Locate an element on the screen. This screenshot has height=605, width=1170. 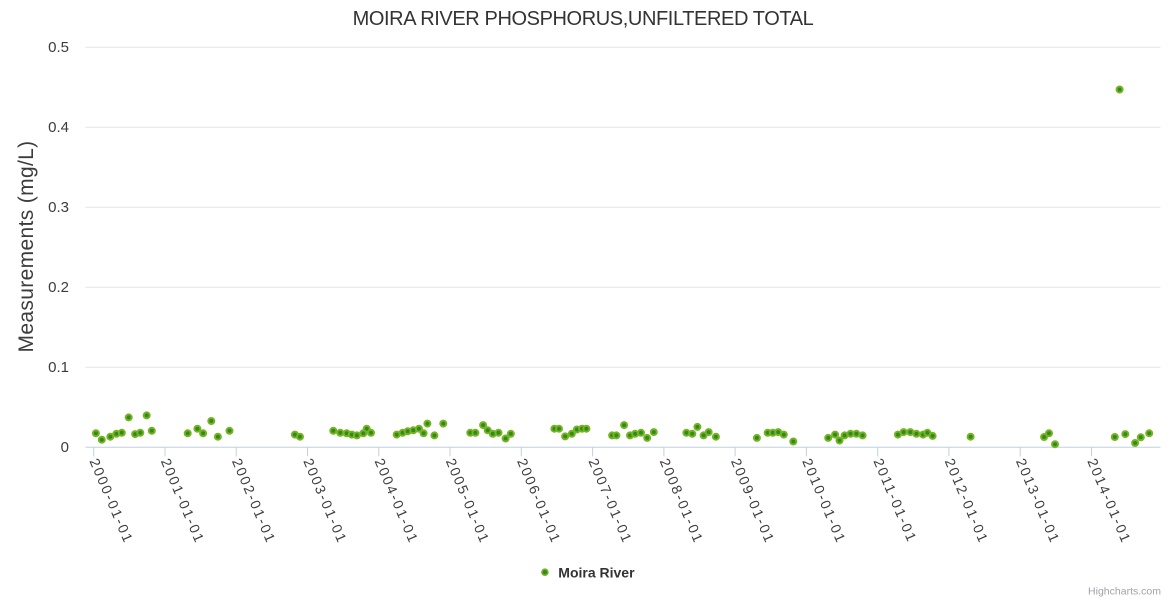
svg-text: Measurements (mg/L) is located at coordinates (26, 246).